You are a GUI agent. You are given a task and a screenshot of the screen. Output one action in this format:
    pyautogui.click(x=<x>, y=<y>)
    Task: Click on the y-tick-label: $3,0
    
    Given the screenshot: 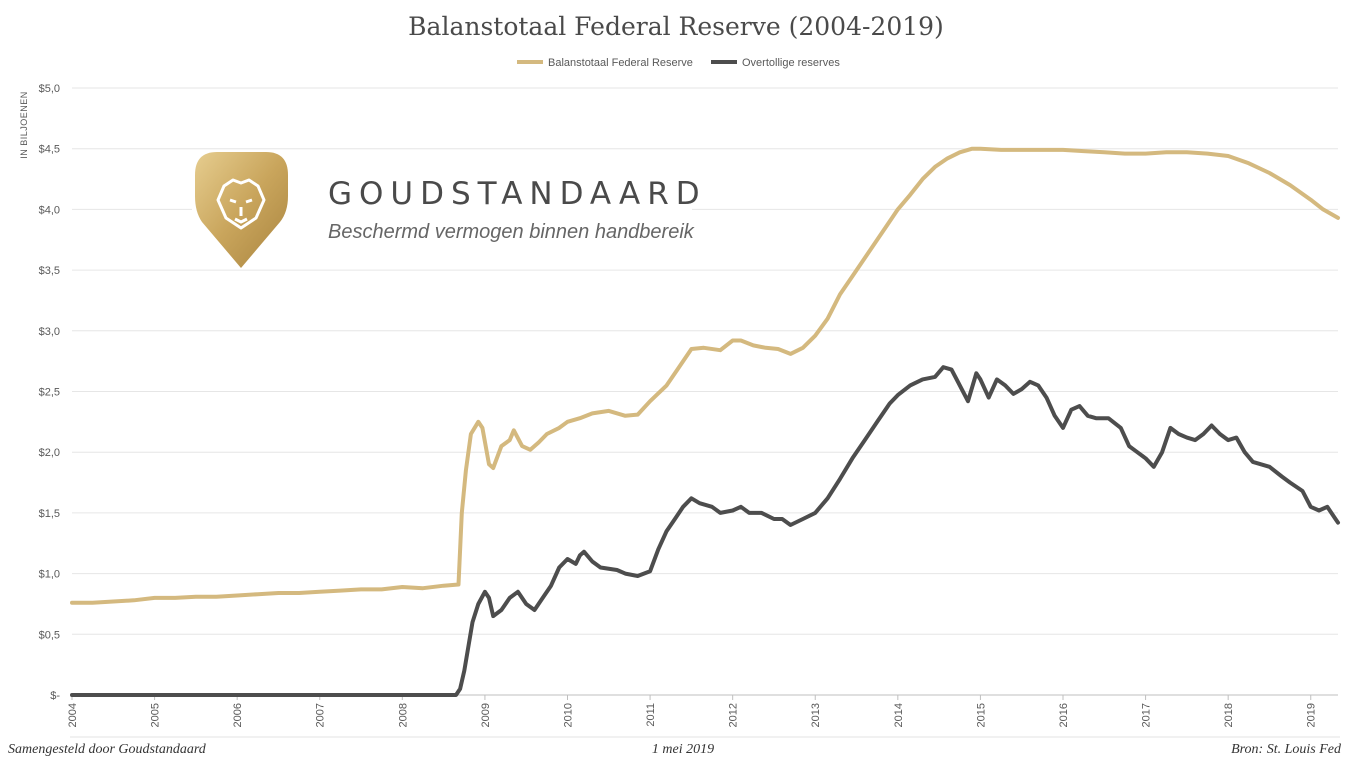 What is the action you would take?
    pyautogui.click(x=49, y=332)
    